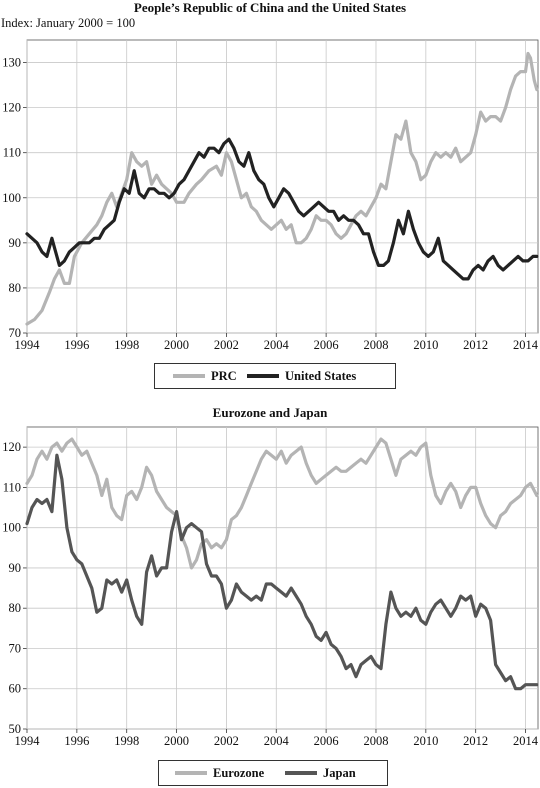 The width and height of the screenshot is (540, 788). I want to click on legend-item-japan: Japan, so click(320, 773).